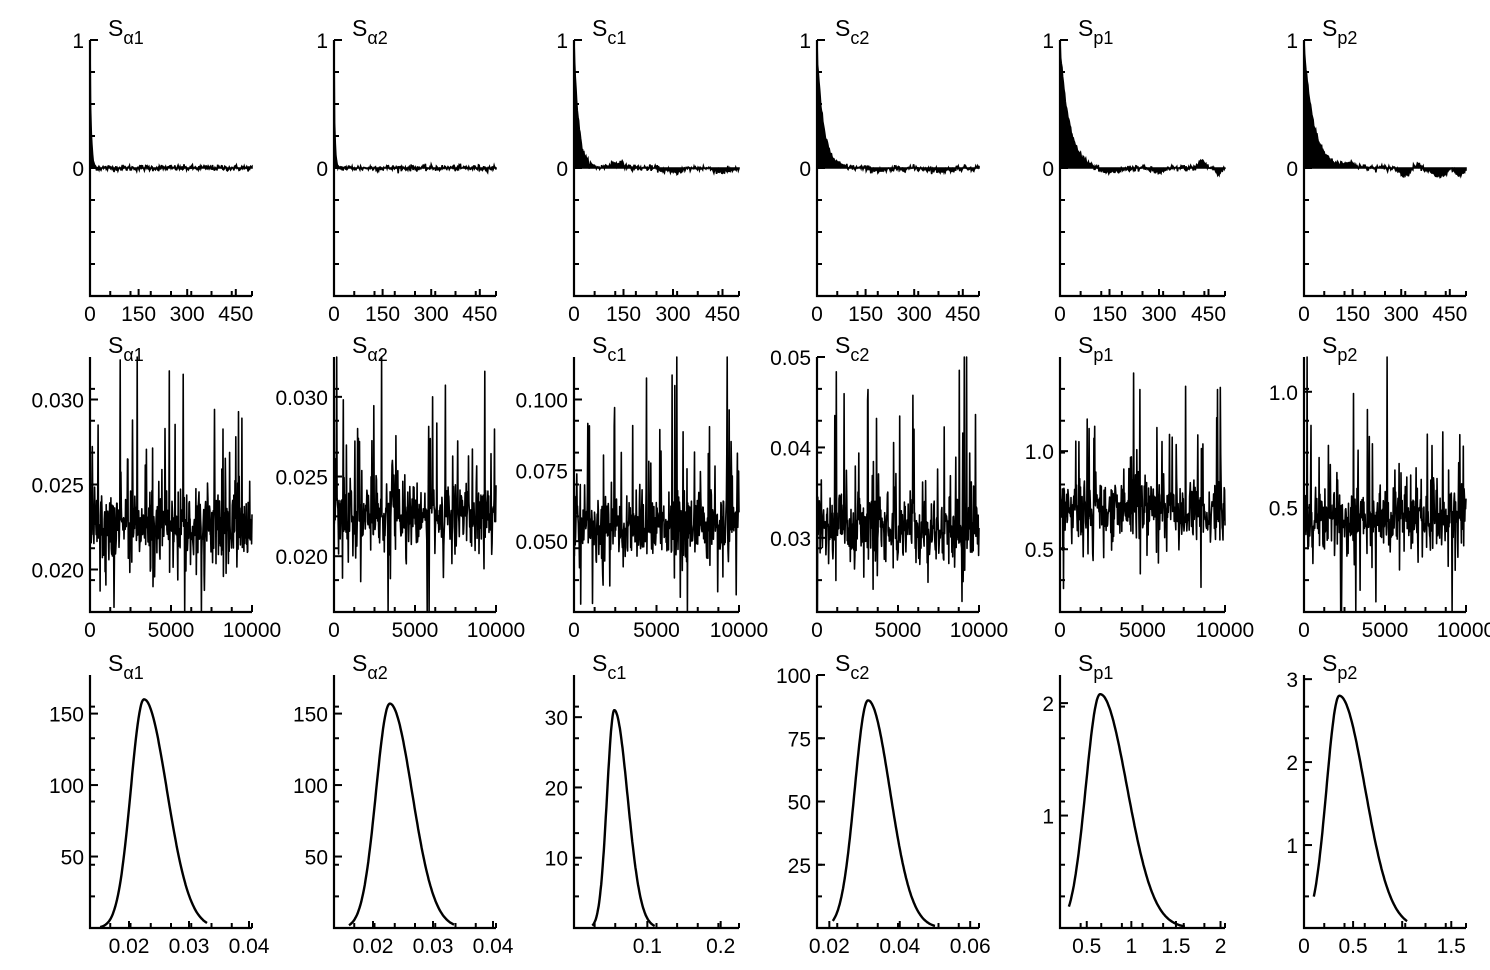 This screenshot has height=970, width=1490. I want to click on panel-title: Sp1, so click(1095, 348).